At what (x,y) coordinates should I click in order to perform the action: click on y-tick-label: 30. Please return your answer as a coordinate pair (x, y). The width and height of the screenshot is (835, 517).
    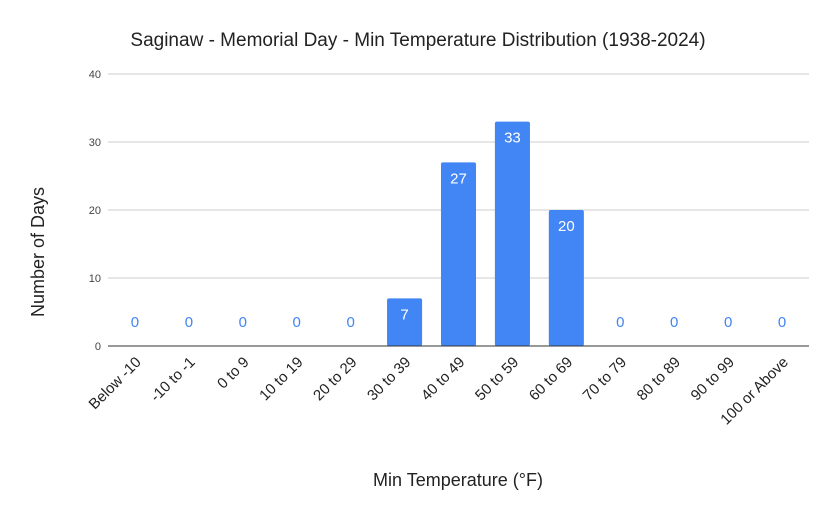
    Looking at the image, I should click on (95, 143).